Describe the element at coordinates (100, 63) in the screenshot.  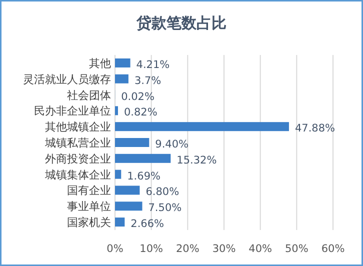
I see `y-tick-label: 其他` at that location.